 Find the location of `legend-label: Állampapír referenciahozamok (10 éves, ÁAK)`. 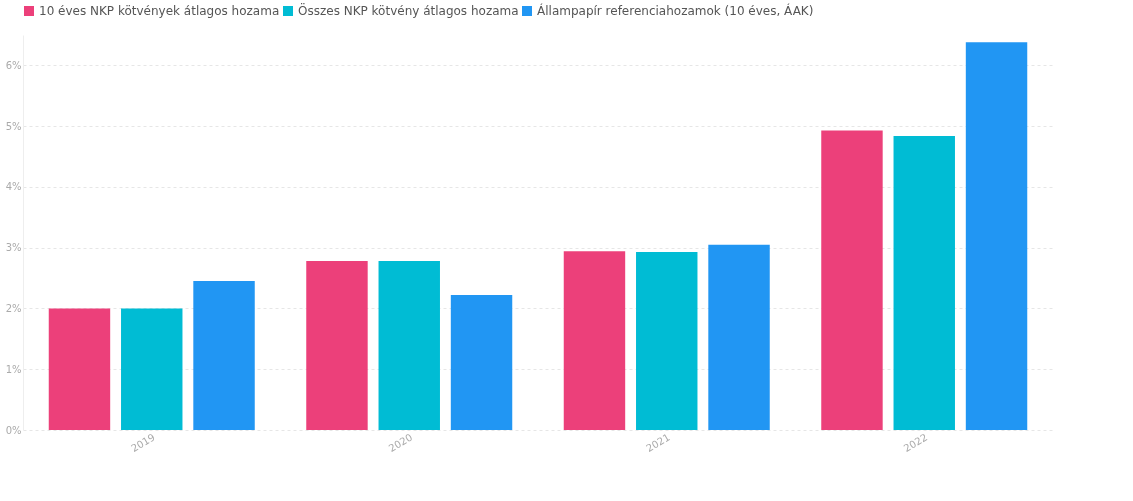

legend-label: Állampapír referenciahozamok (10 éves, ÁAK) is located at coordinates (675, 10).